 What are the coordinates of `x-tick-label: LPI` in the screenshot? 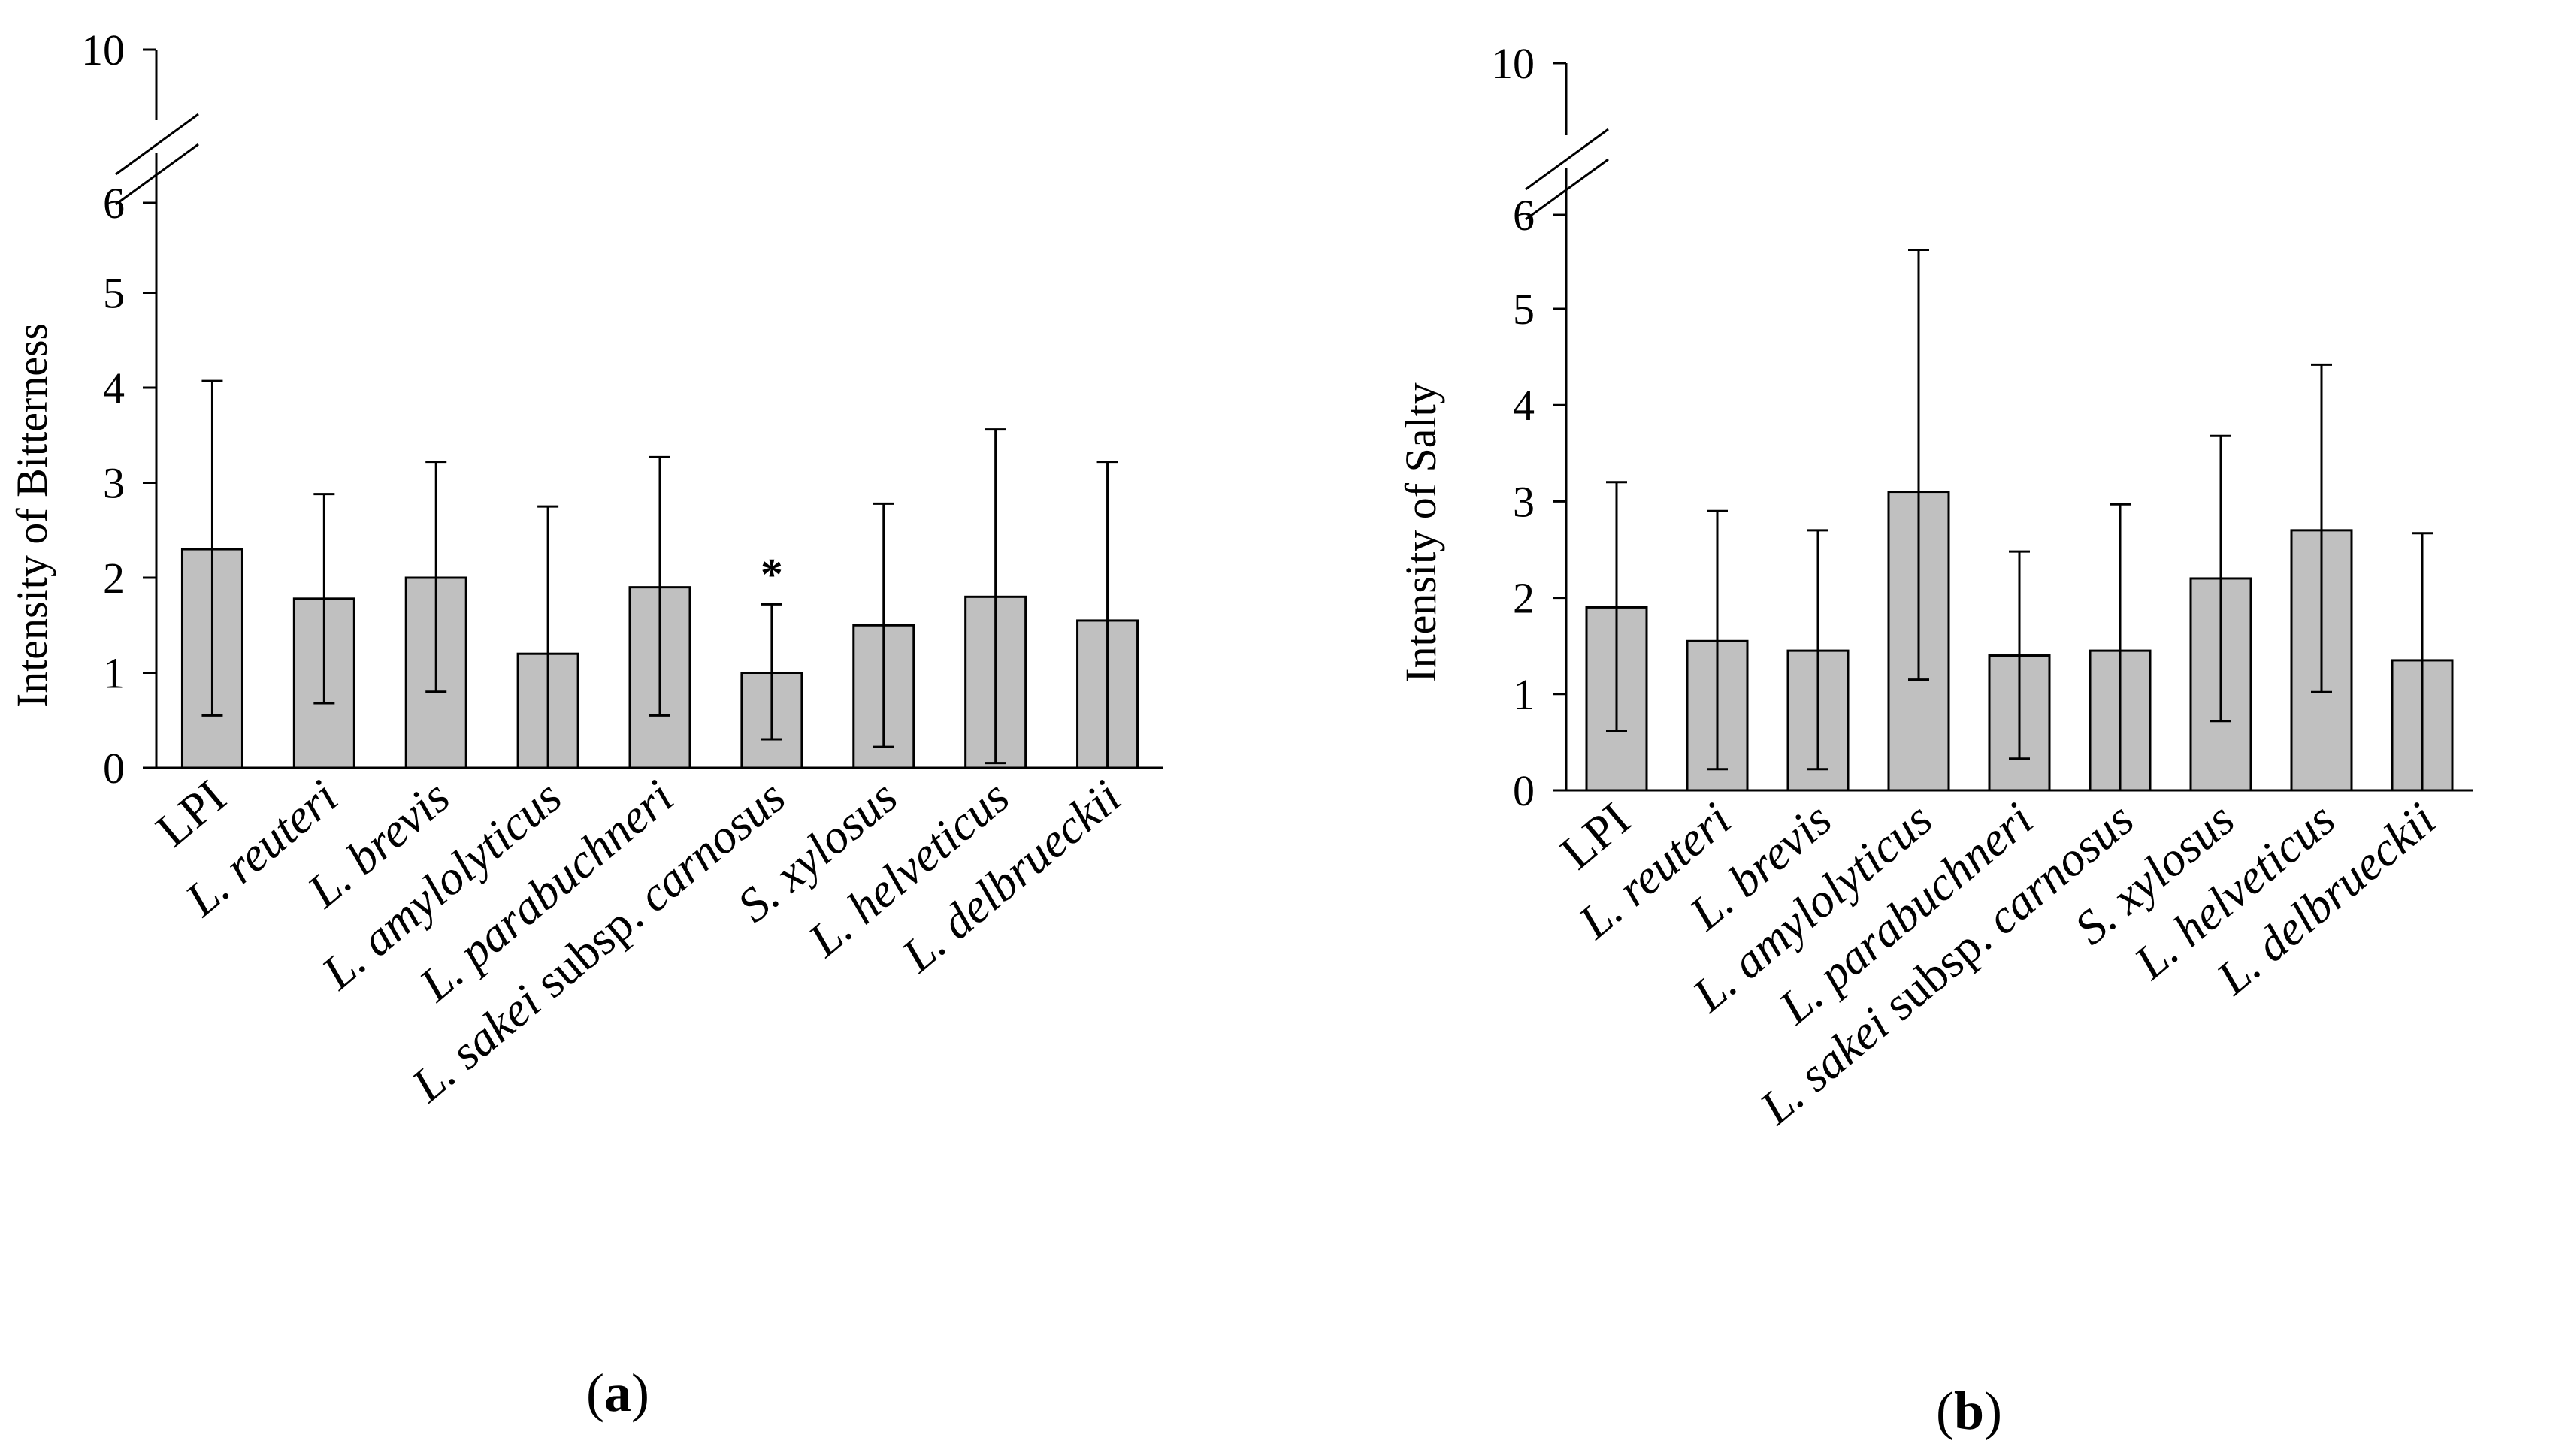 It's located at (190, 812).